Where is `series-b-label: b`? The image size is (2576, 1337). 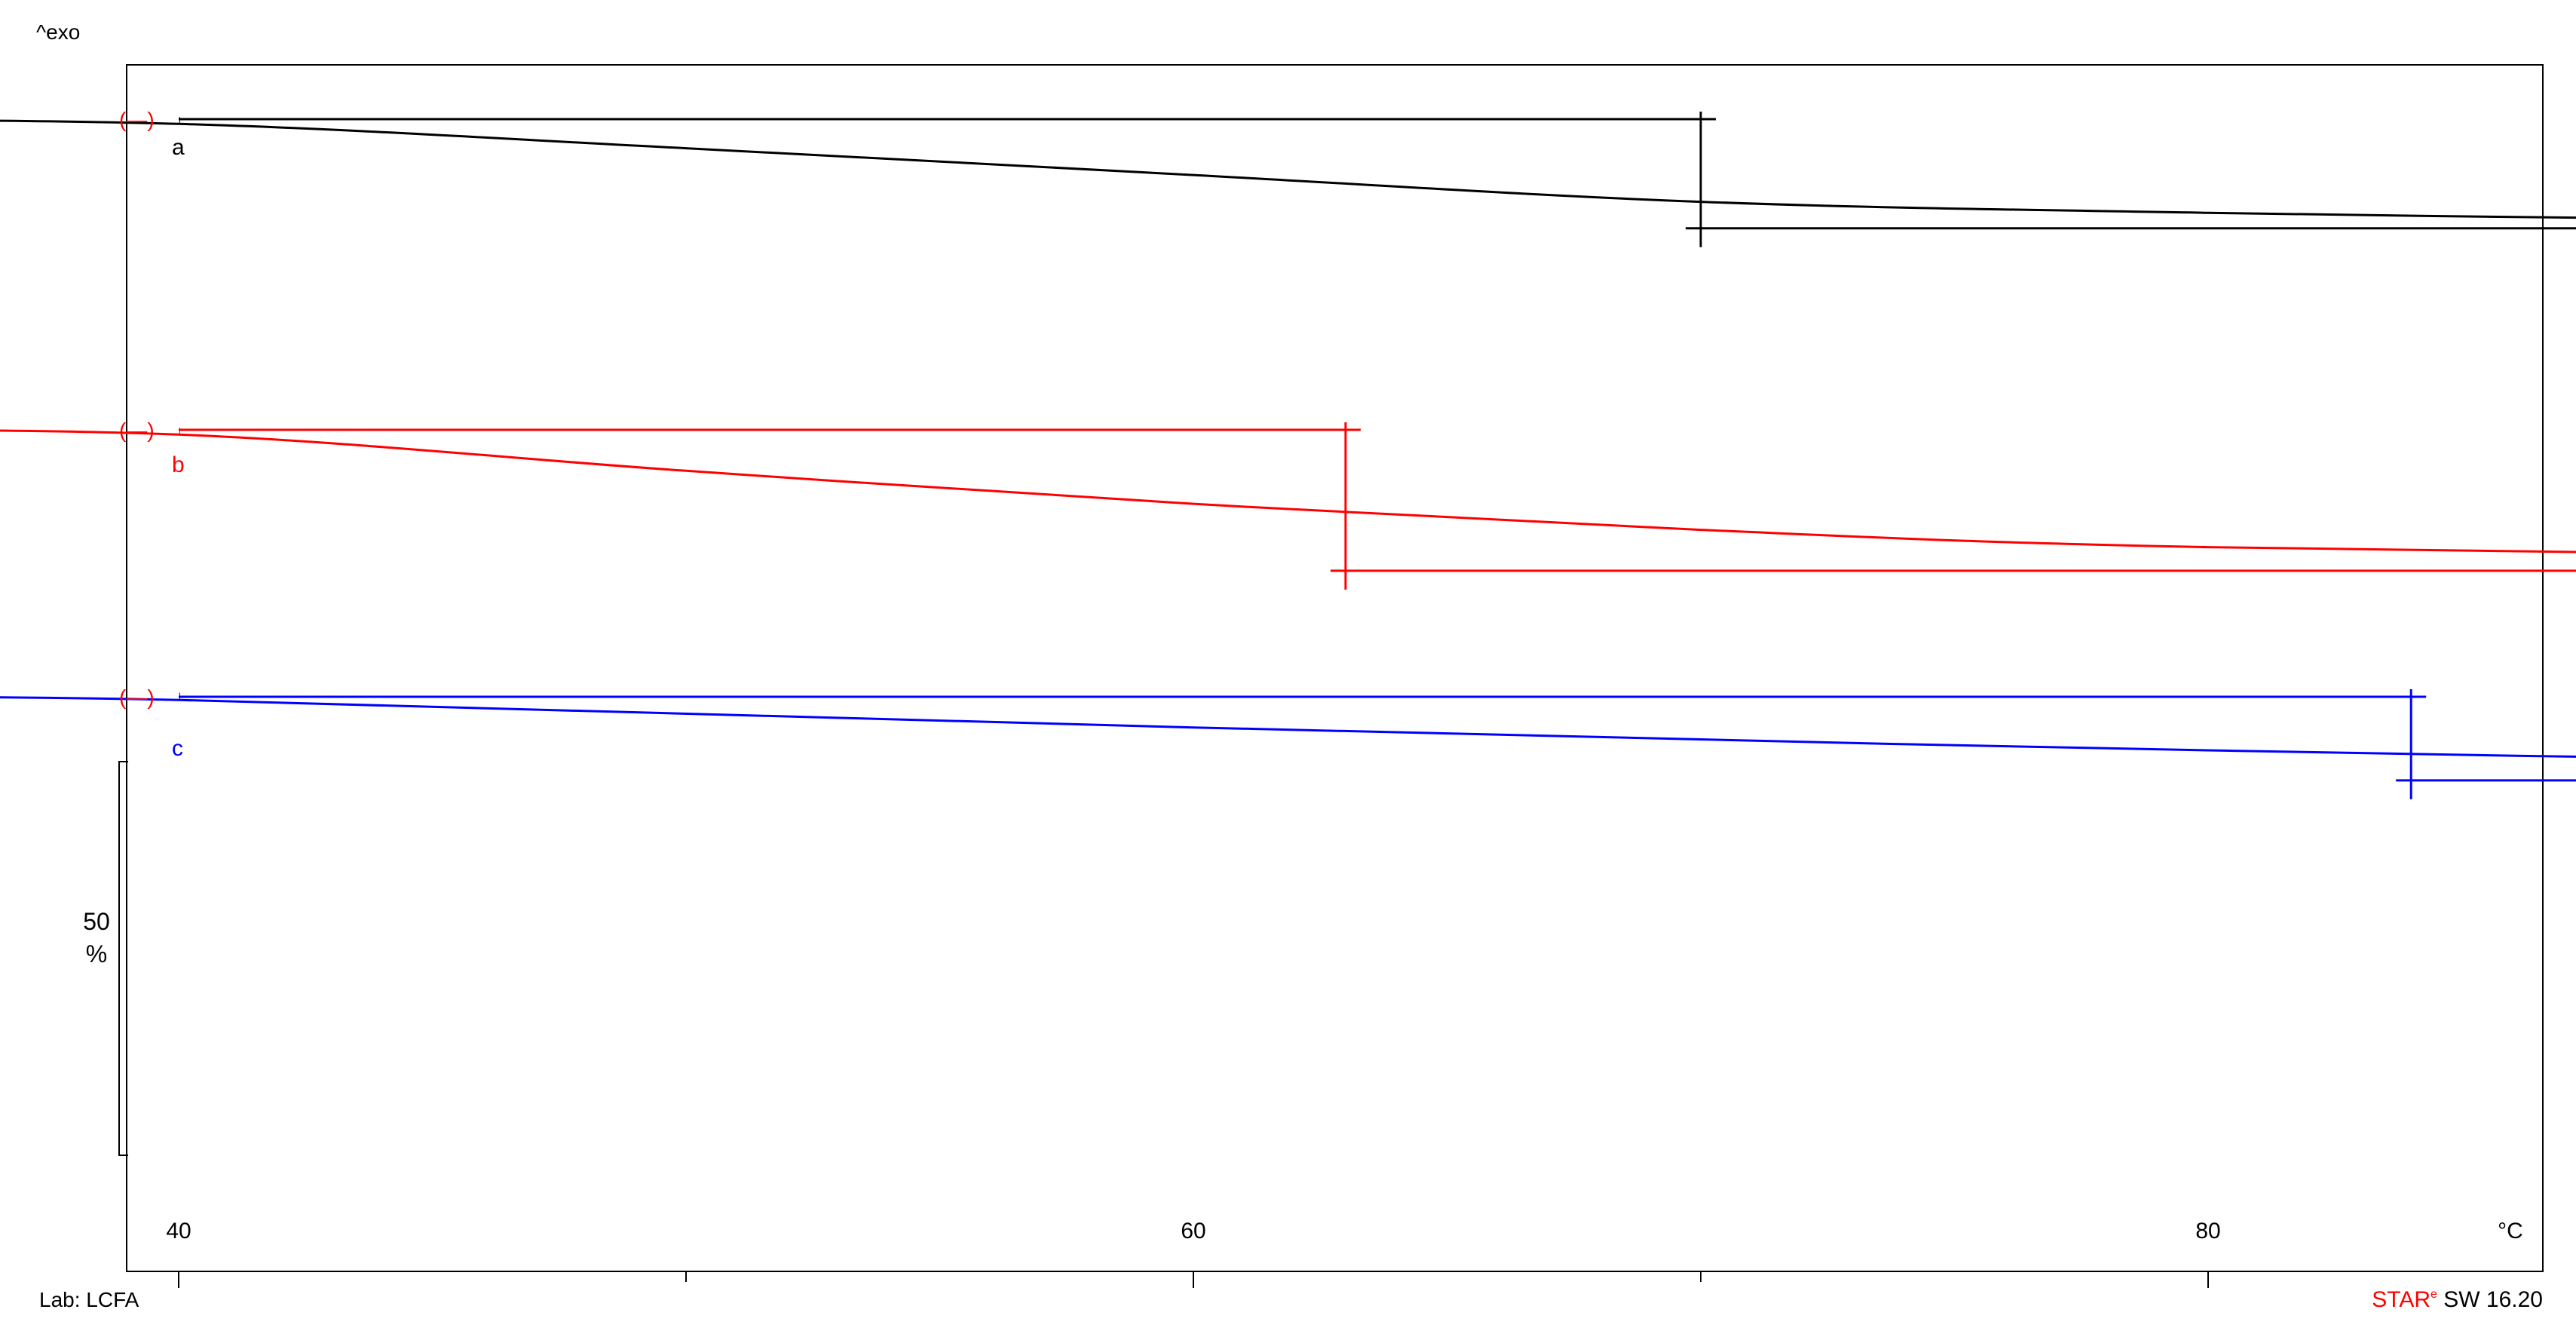 series-b-label: b is located at coordinates (178, 464).